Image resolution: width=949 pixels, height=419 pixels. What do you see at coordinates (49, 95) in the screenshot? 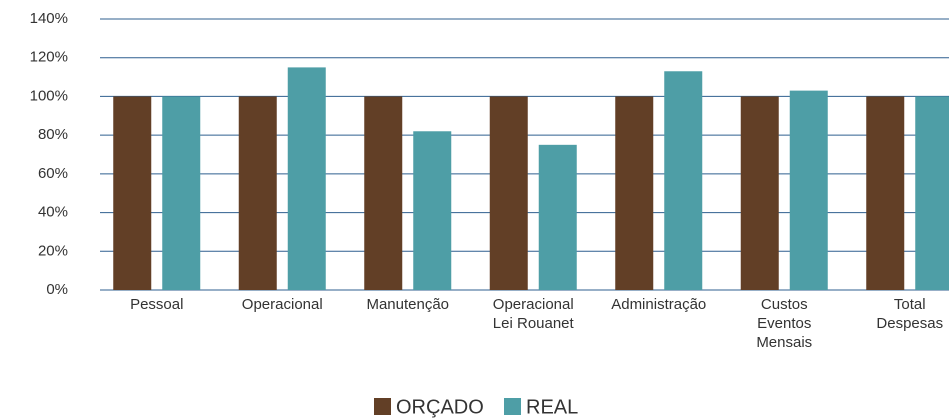
I see `y-tick-label: 100%` at bounding box center [49, 95].